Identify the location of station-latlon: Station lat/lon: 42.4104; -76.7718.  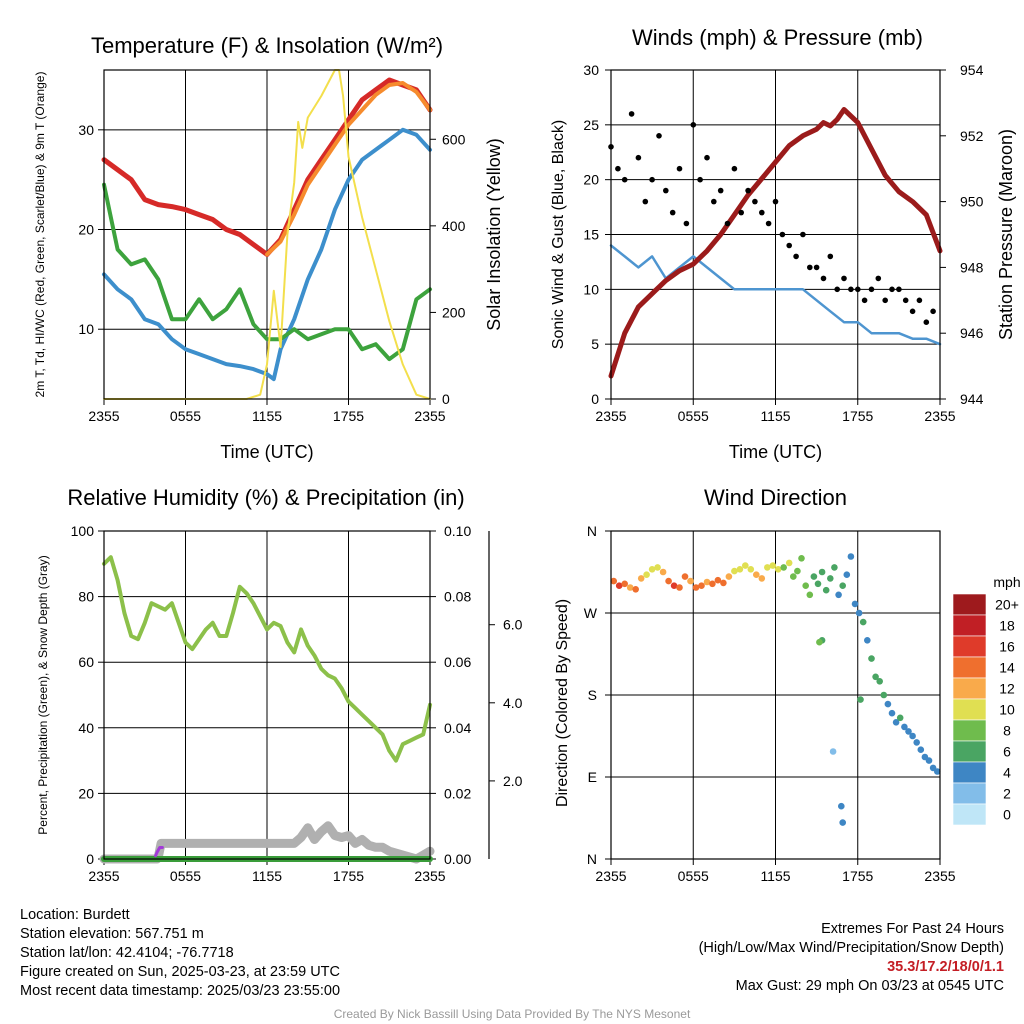
(127, 953).